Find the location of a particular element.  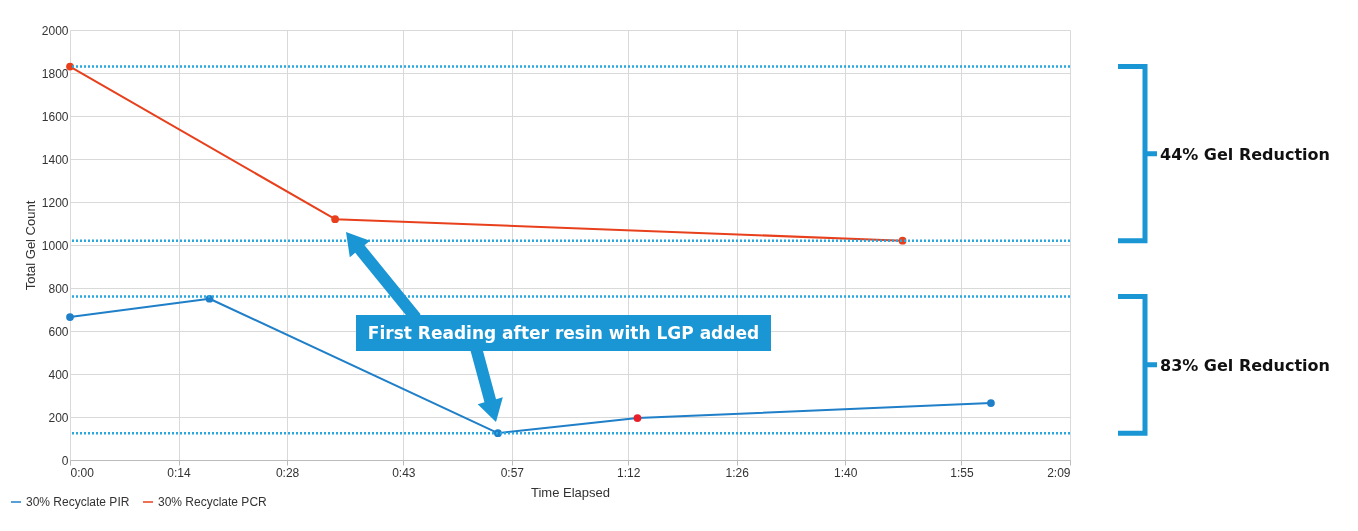

y-tick-label: 1600 is located at coordinates (55, 116).